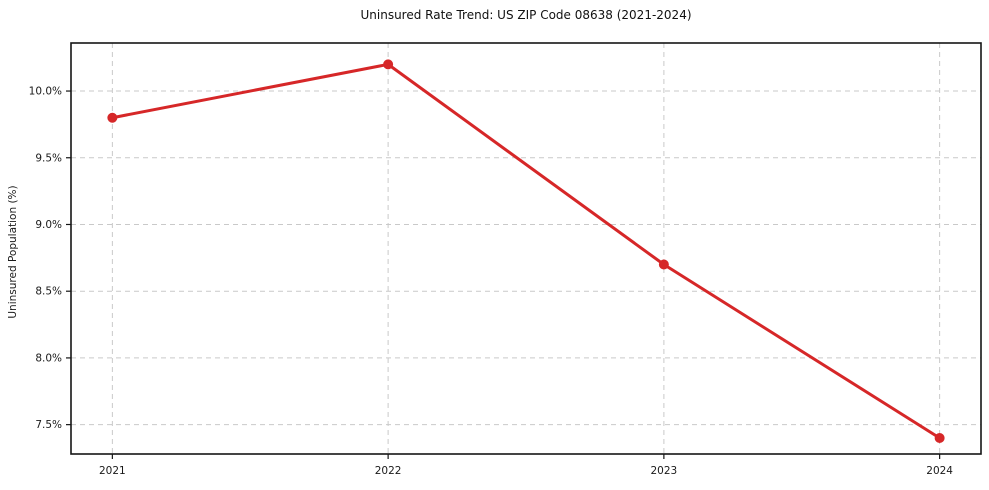 The width and height of the screenshot is (989, 490). I want to click on y-tick-label: 7.5%, so click(48, 425).